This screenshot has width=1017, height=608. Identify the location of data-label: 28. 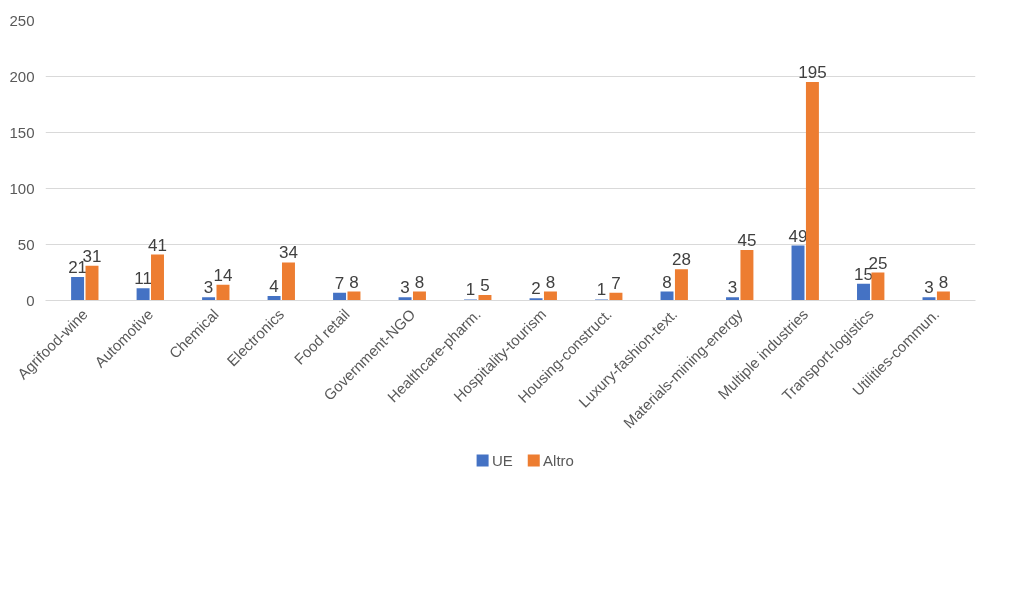
(681, 260).